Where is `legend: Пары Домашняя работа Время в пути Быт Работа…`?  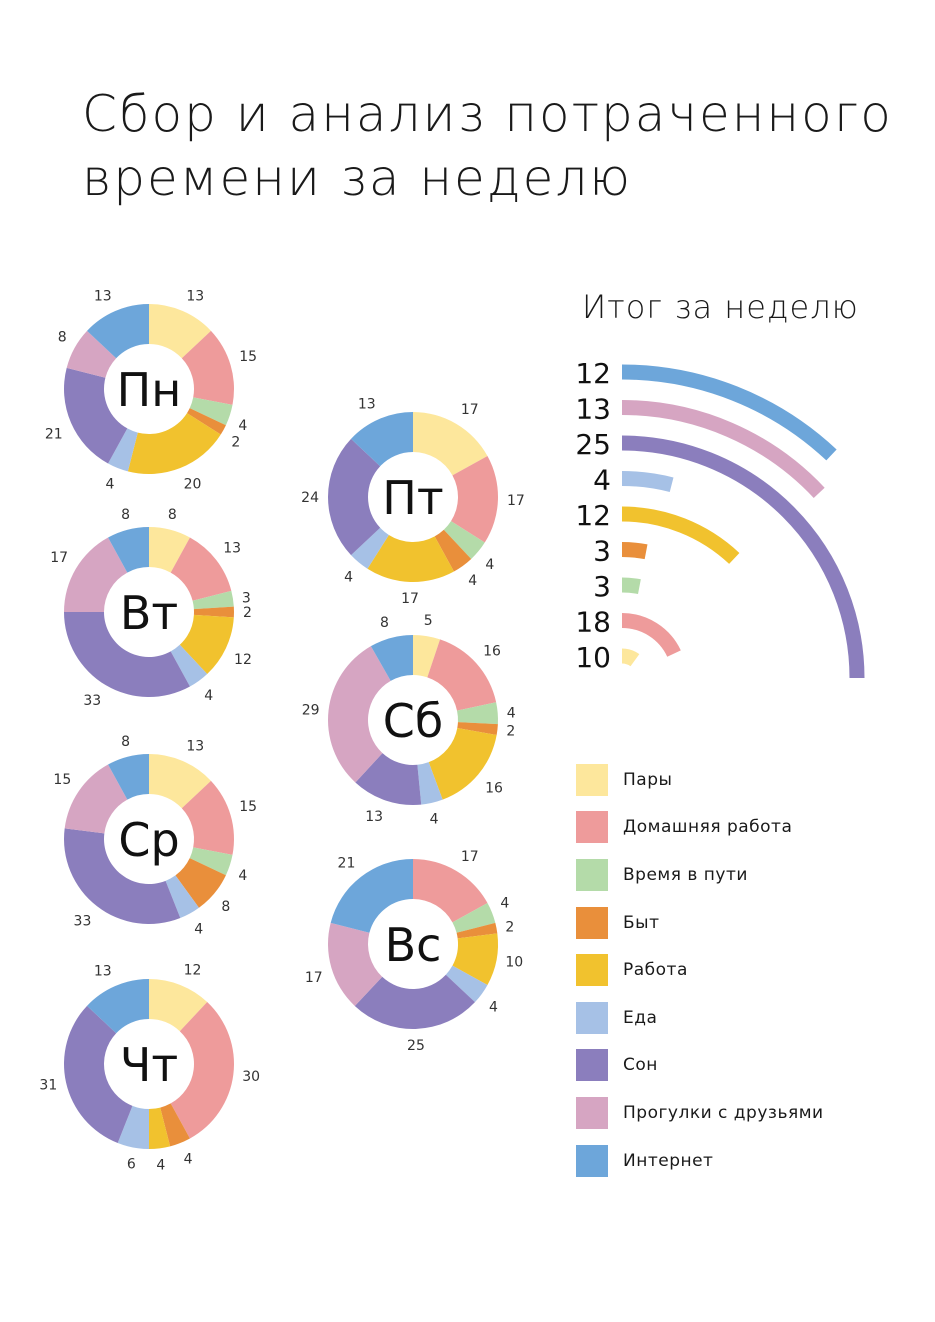
legend: Пары Домашняя работа Время в пути Быт Работа… is located at coordinates (700, 970).